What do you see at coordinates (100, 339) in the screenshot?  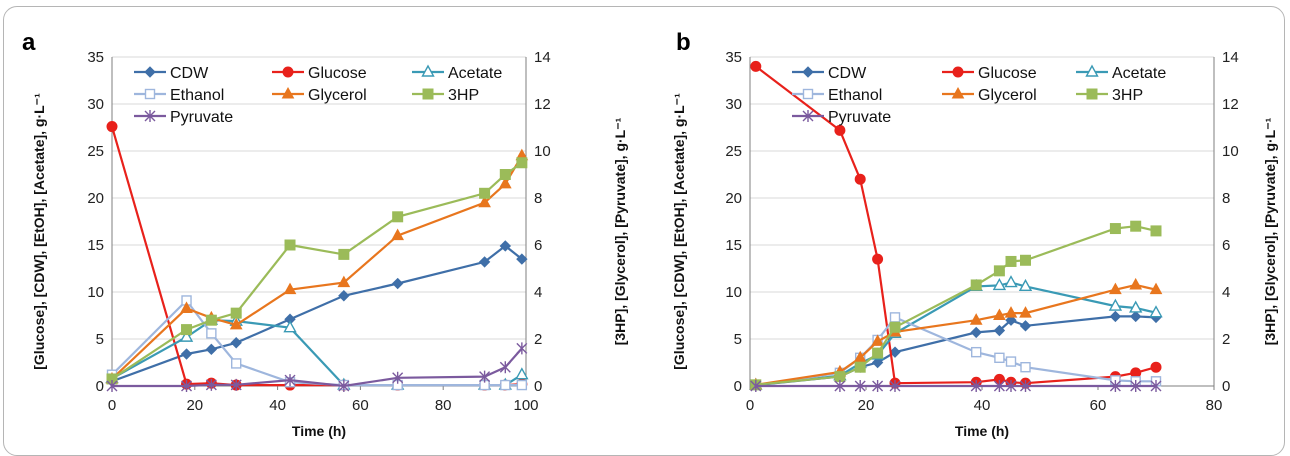 I see `y-left-tick-label: 5` at bounding box center [100, 339].